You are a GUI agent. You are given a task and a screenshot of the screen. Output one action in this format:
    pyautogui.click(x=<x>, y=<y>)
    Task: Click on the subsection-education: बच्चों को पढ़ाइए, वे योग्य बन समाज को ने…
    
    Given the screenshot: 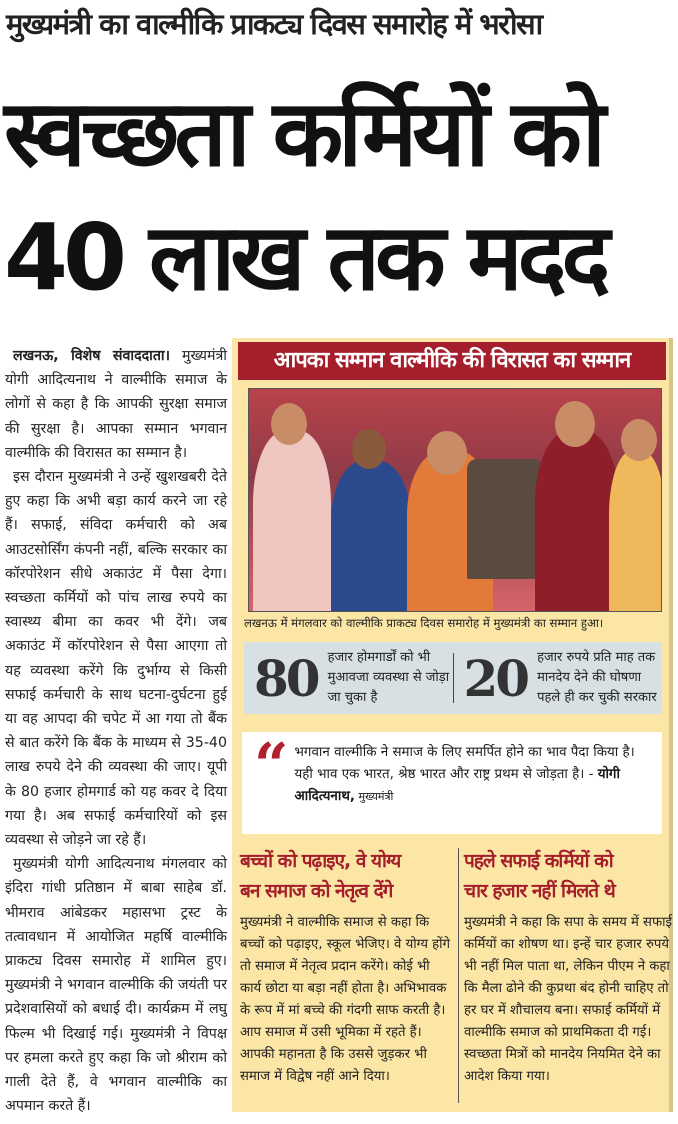 What is the action you would take?
    pyautogui.click(x=346, y=967)
    